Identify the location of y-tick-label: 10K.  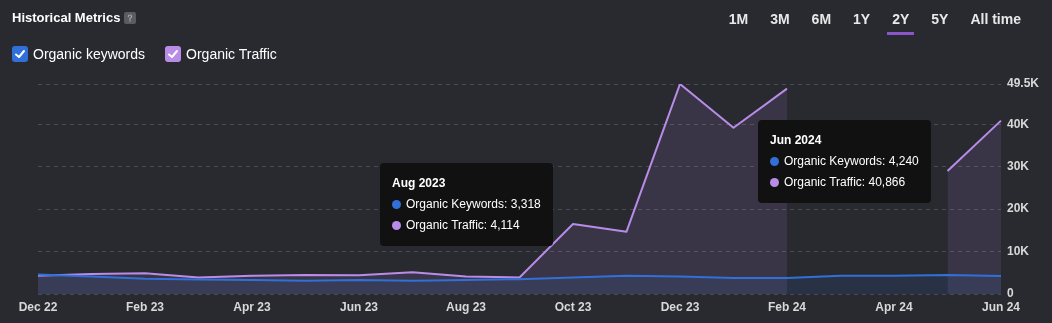
(1018, 250).